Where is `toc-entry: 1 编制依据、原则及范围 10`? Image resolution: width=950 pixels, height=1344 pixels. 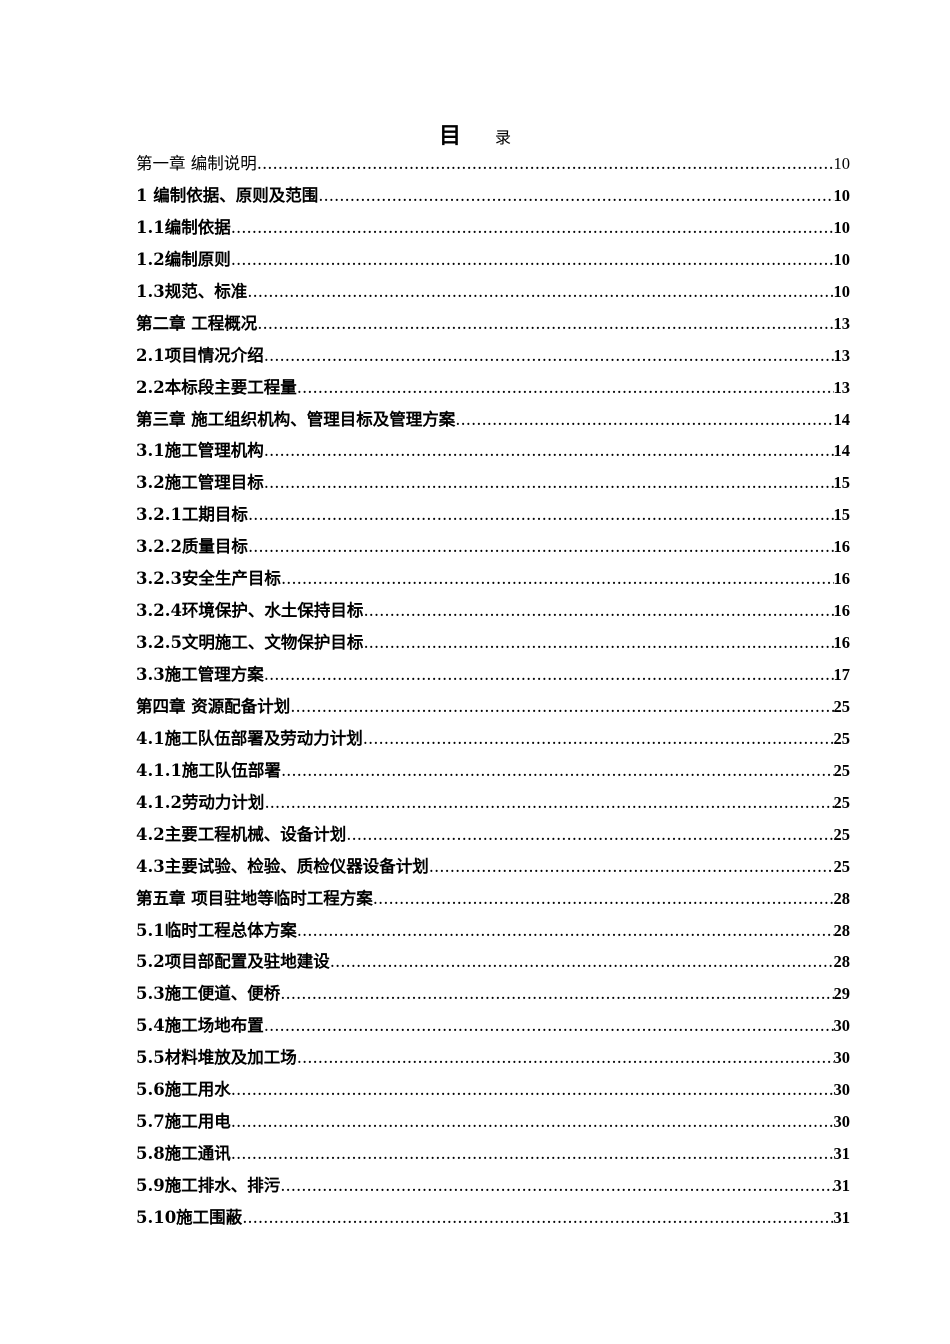 toc-entry: 1 编制依据、原则及范围 10 is located at coordinates (493, 198).